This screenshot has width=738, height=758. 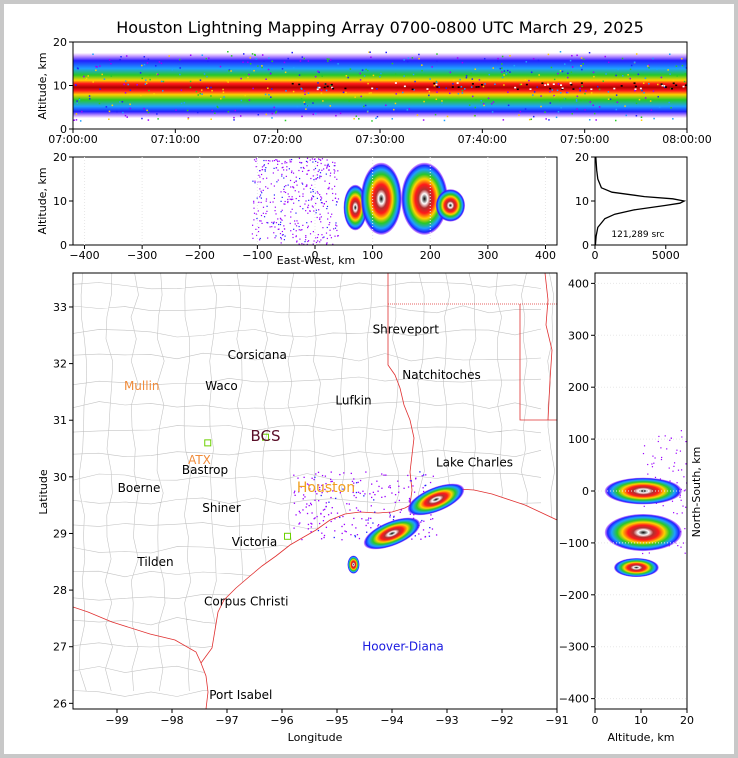 I want to click on histogram-xtick: 0, so click(x=595, y=255).